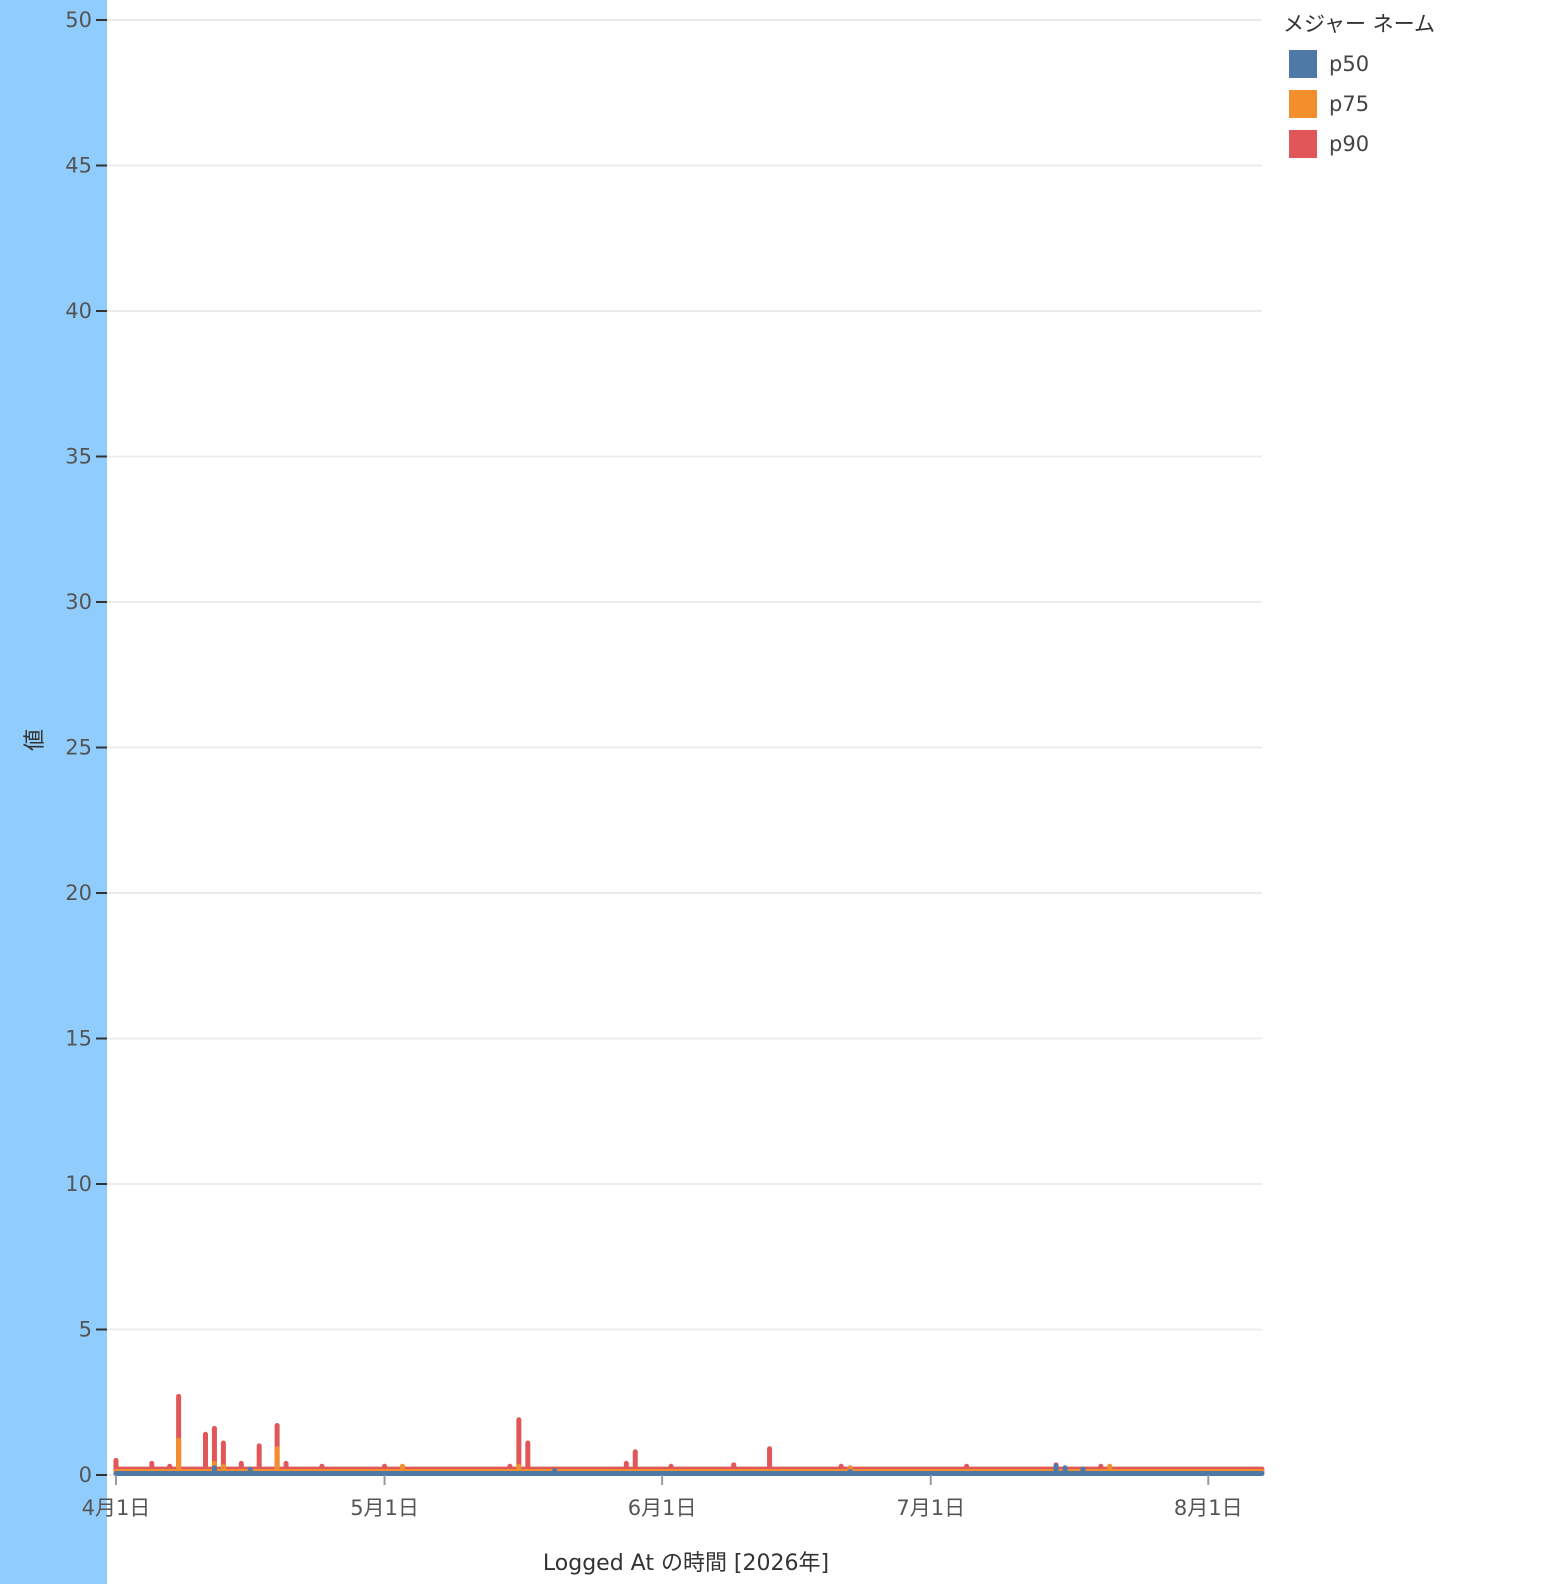  Describe the element at coordinates (78, 1184) in the screenshot. I see `y-tick-label: 10` at that location.